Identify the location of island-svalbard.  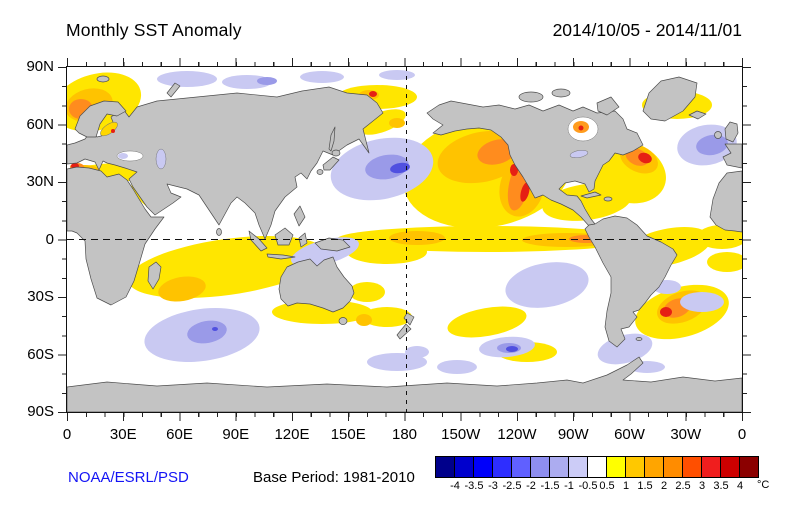
(103, 79).